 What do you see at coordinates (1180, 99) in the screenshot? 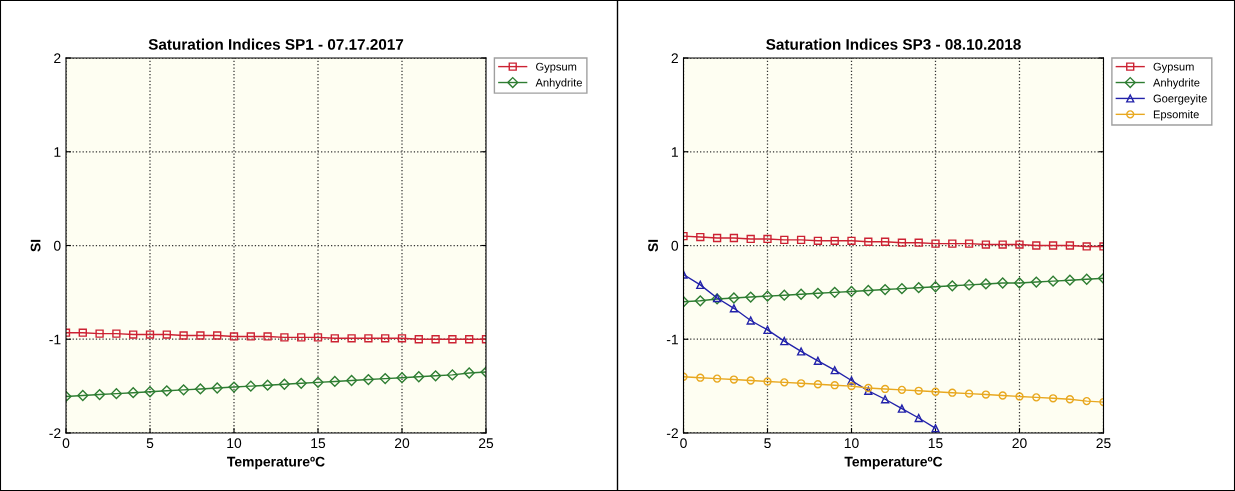
I see `legend-label: Goergeyite` at bounding box center [1180, 99].